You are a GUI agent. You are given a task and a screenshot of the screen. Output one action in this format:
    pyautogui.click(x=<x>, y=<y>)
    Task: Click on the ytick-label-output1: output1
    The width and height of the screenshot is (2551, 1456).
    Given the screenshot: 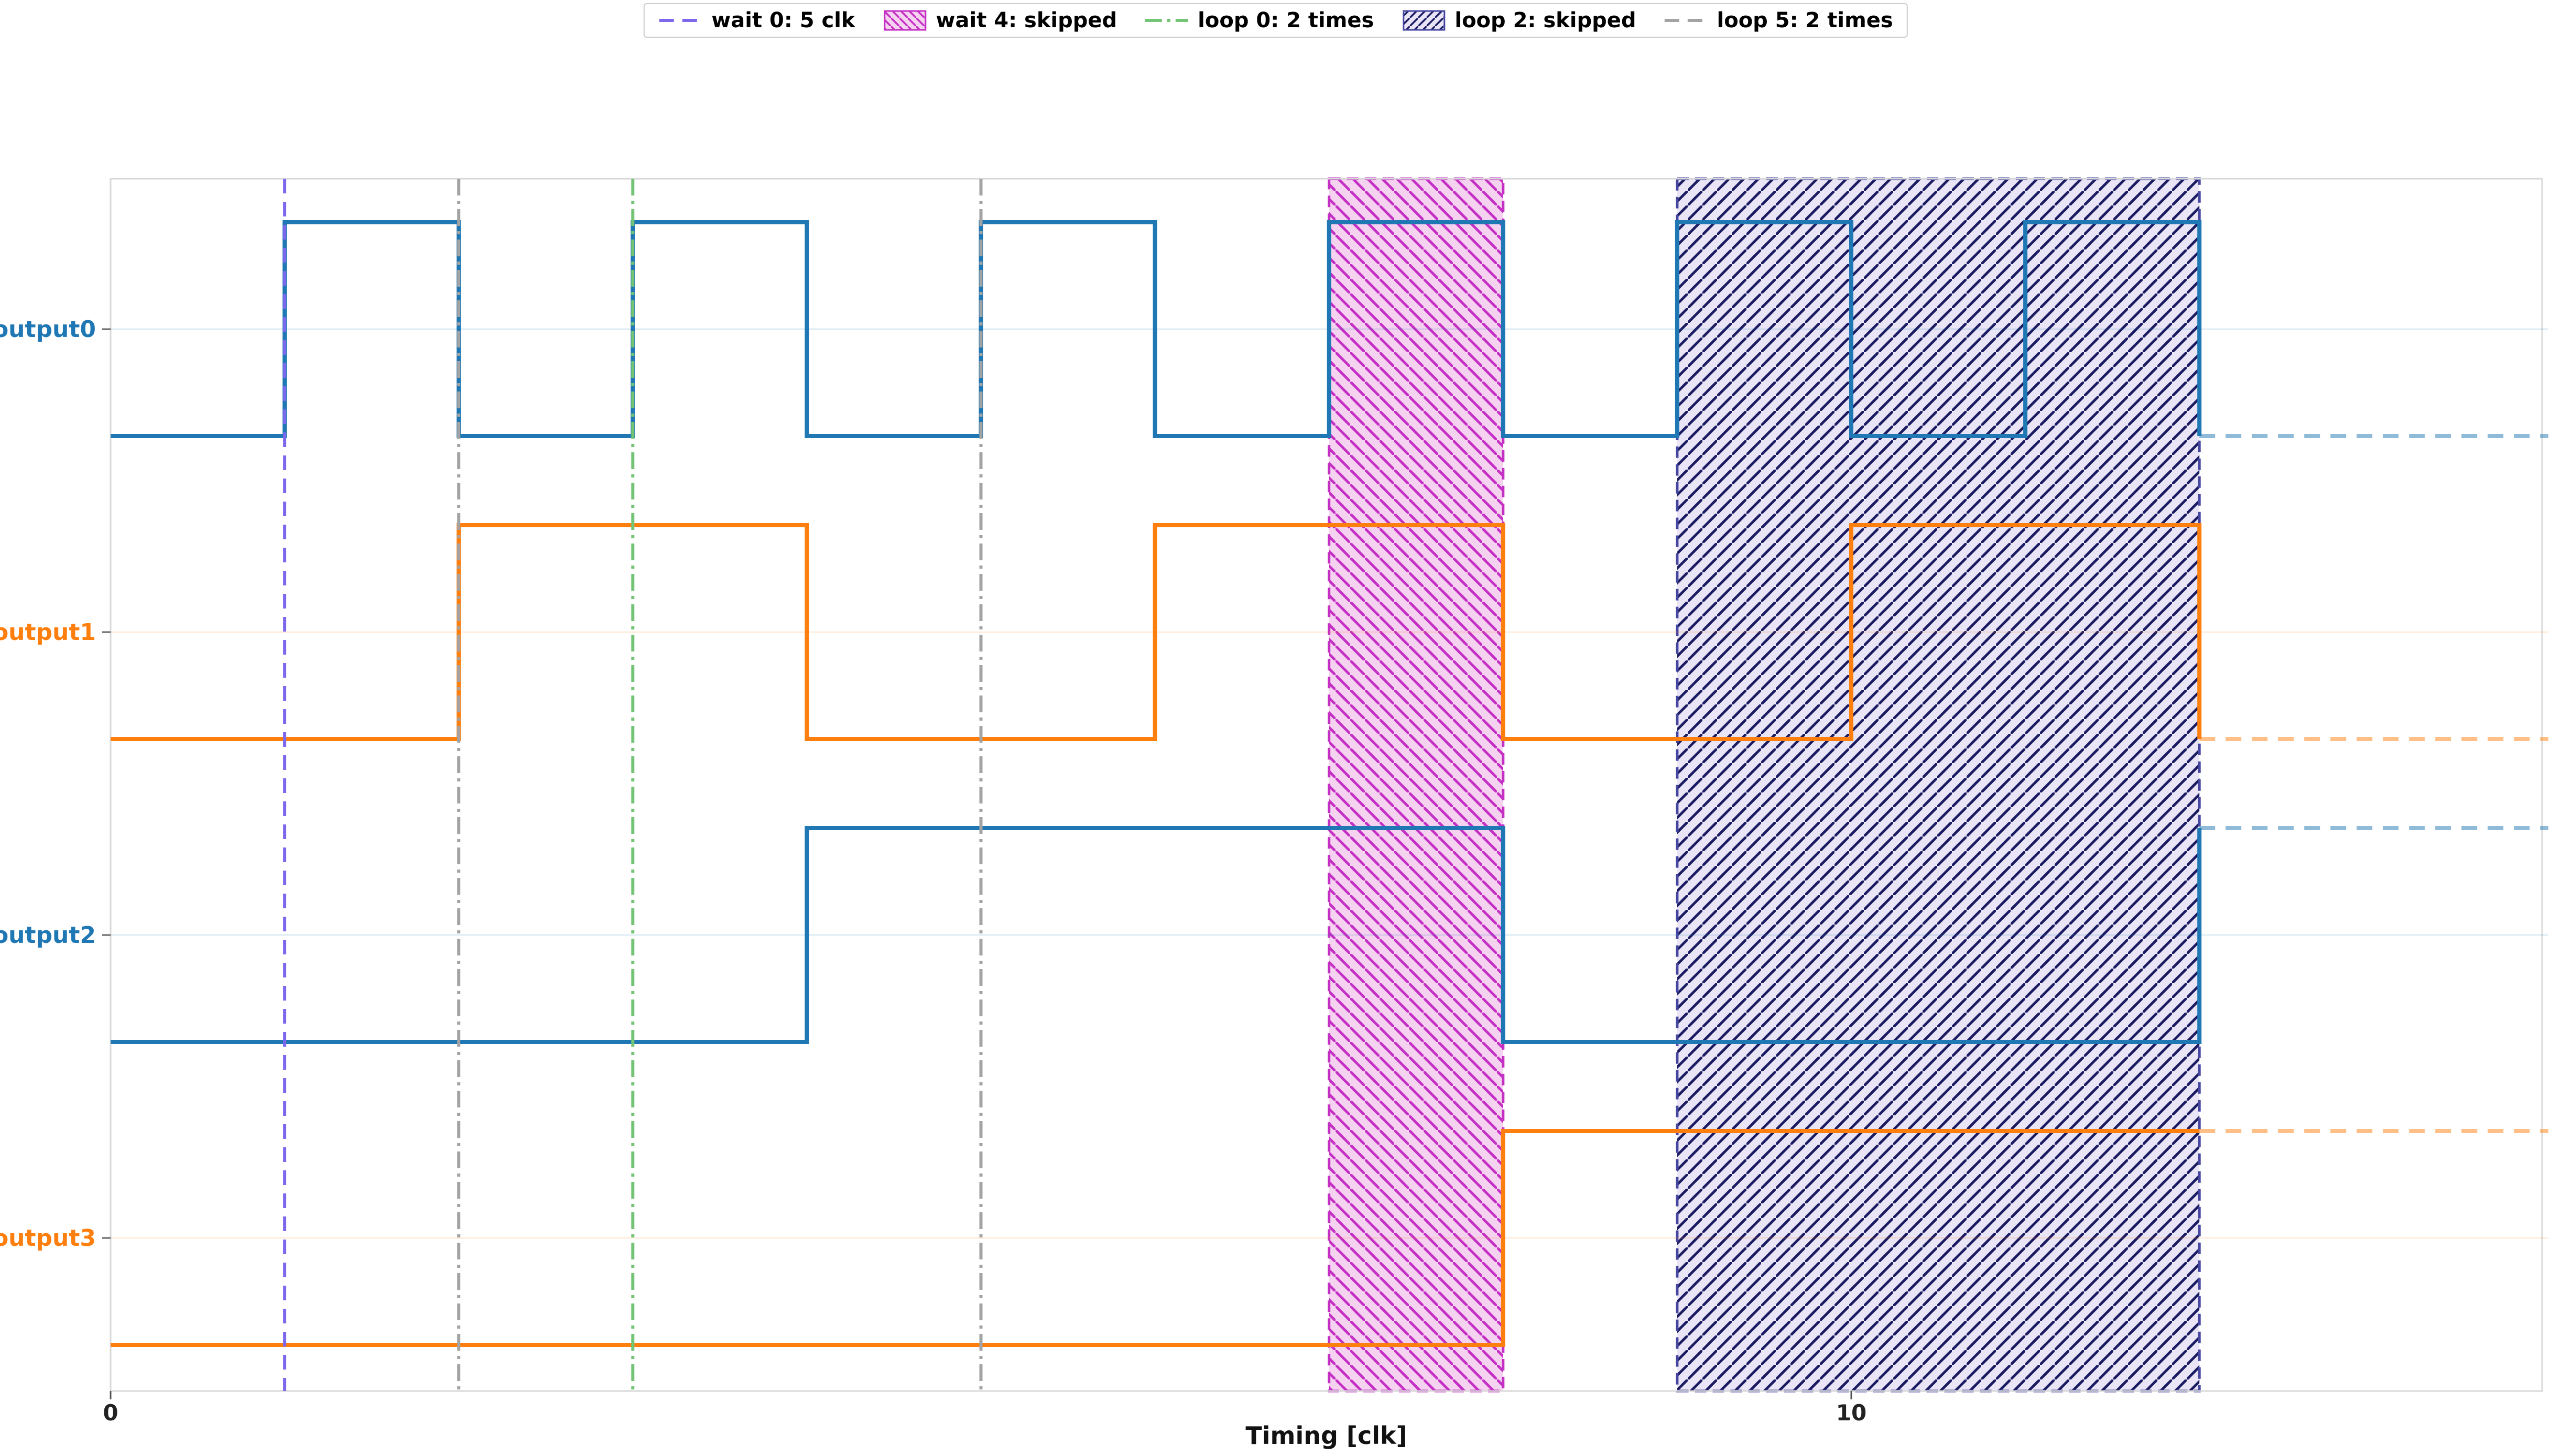 What is the action you would take?
    pyautogui.click(x=48, y=633)
    